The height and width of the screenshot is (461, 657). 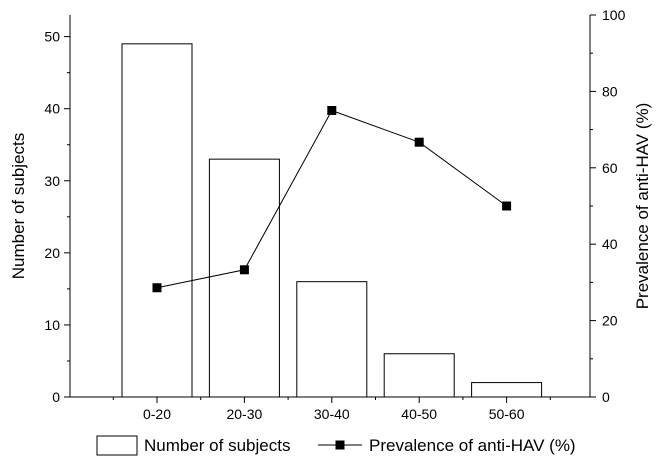 I want to click on right-tick-label: 100, so click(x=614, y=15).